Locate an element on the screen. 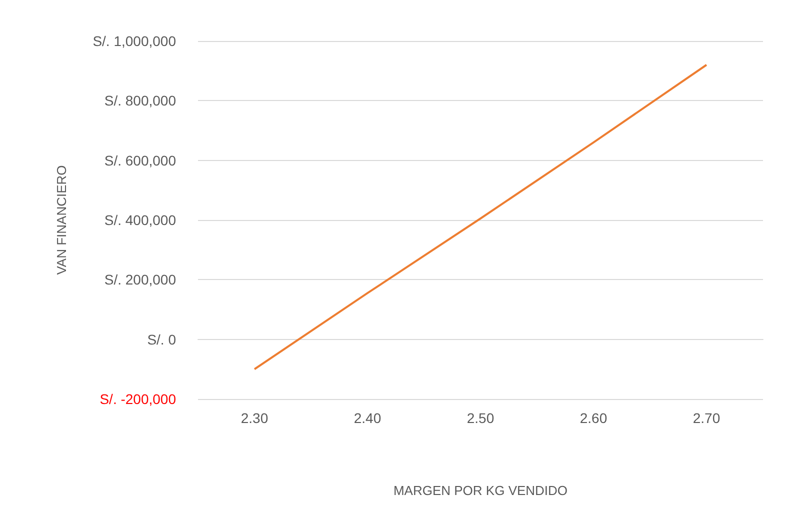  y-tick-label: S/. 200,000 is located at coordinates (140, 280).